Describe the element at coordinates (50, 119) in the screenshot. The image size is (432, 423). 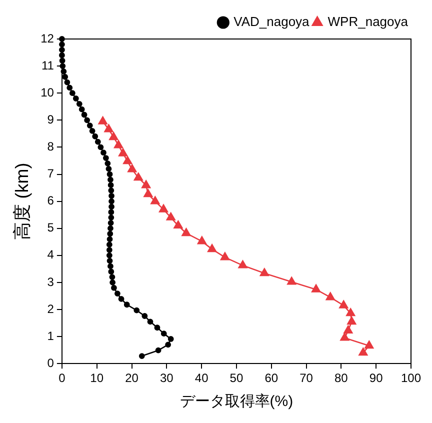
I see `y-tick-label: 9` at that location.